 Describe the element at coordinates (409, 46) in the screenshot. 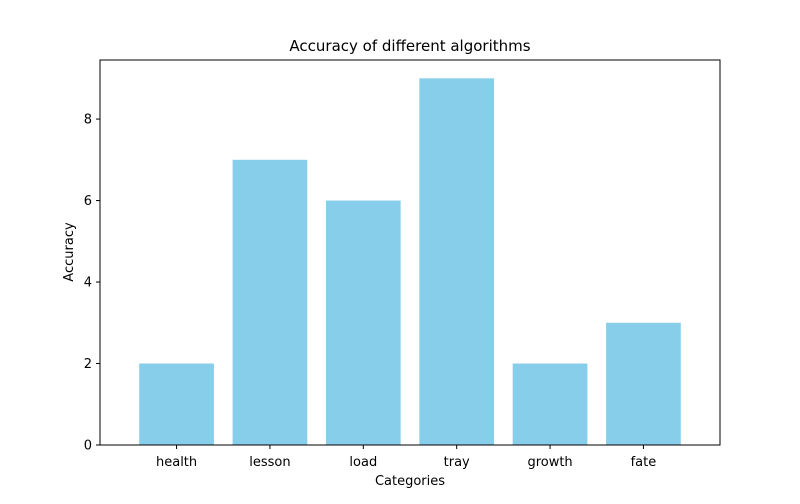

I see `chart-title: Accuracy of different algorithms` at that location.